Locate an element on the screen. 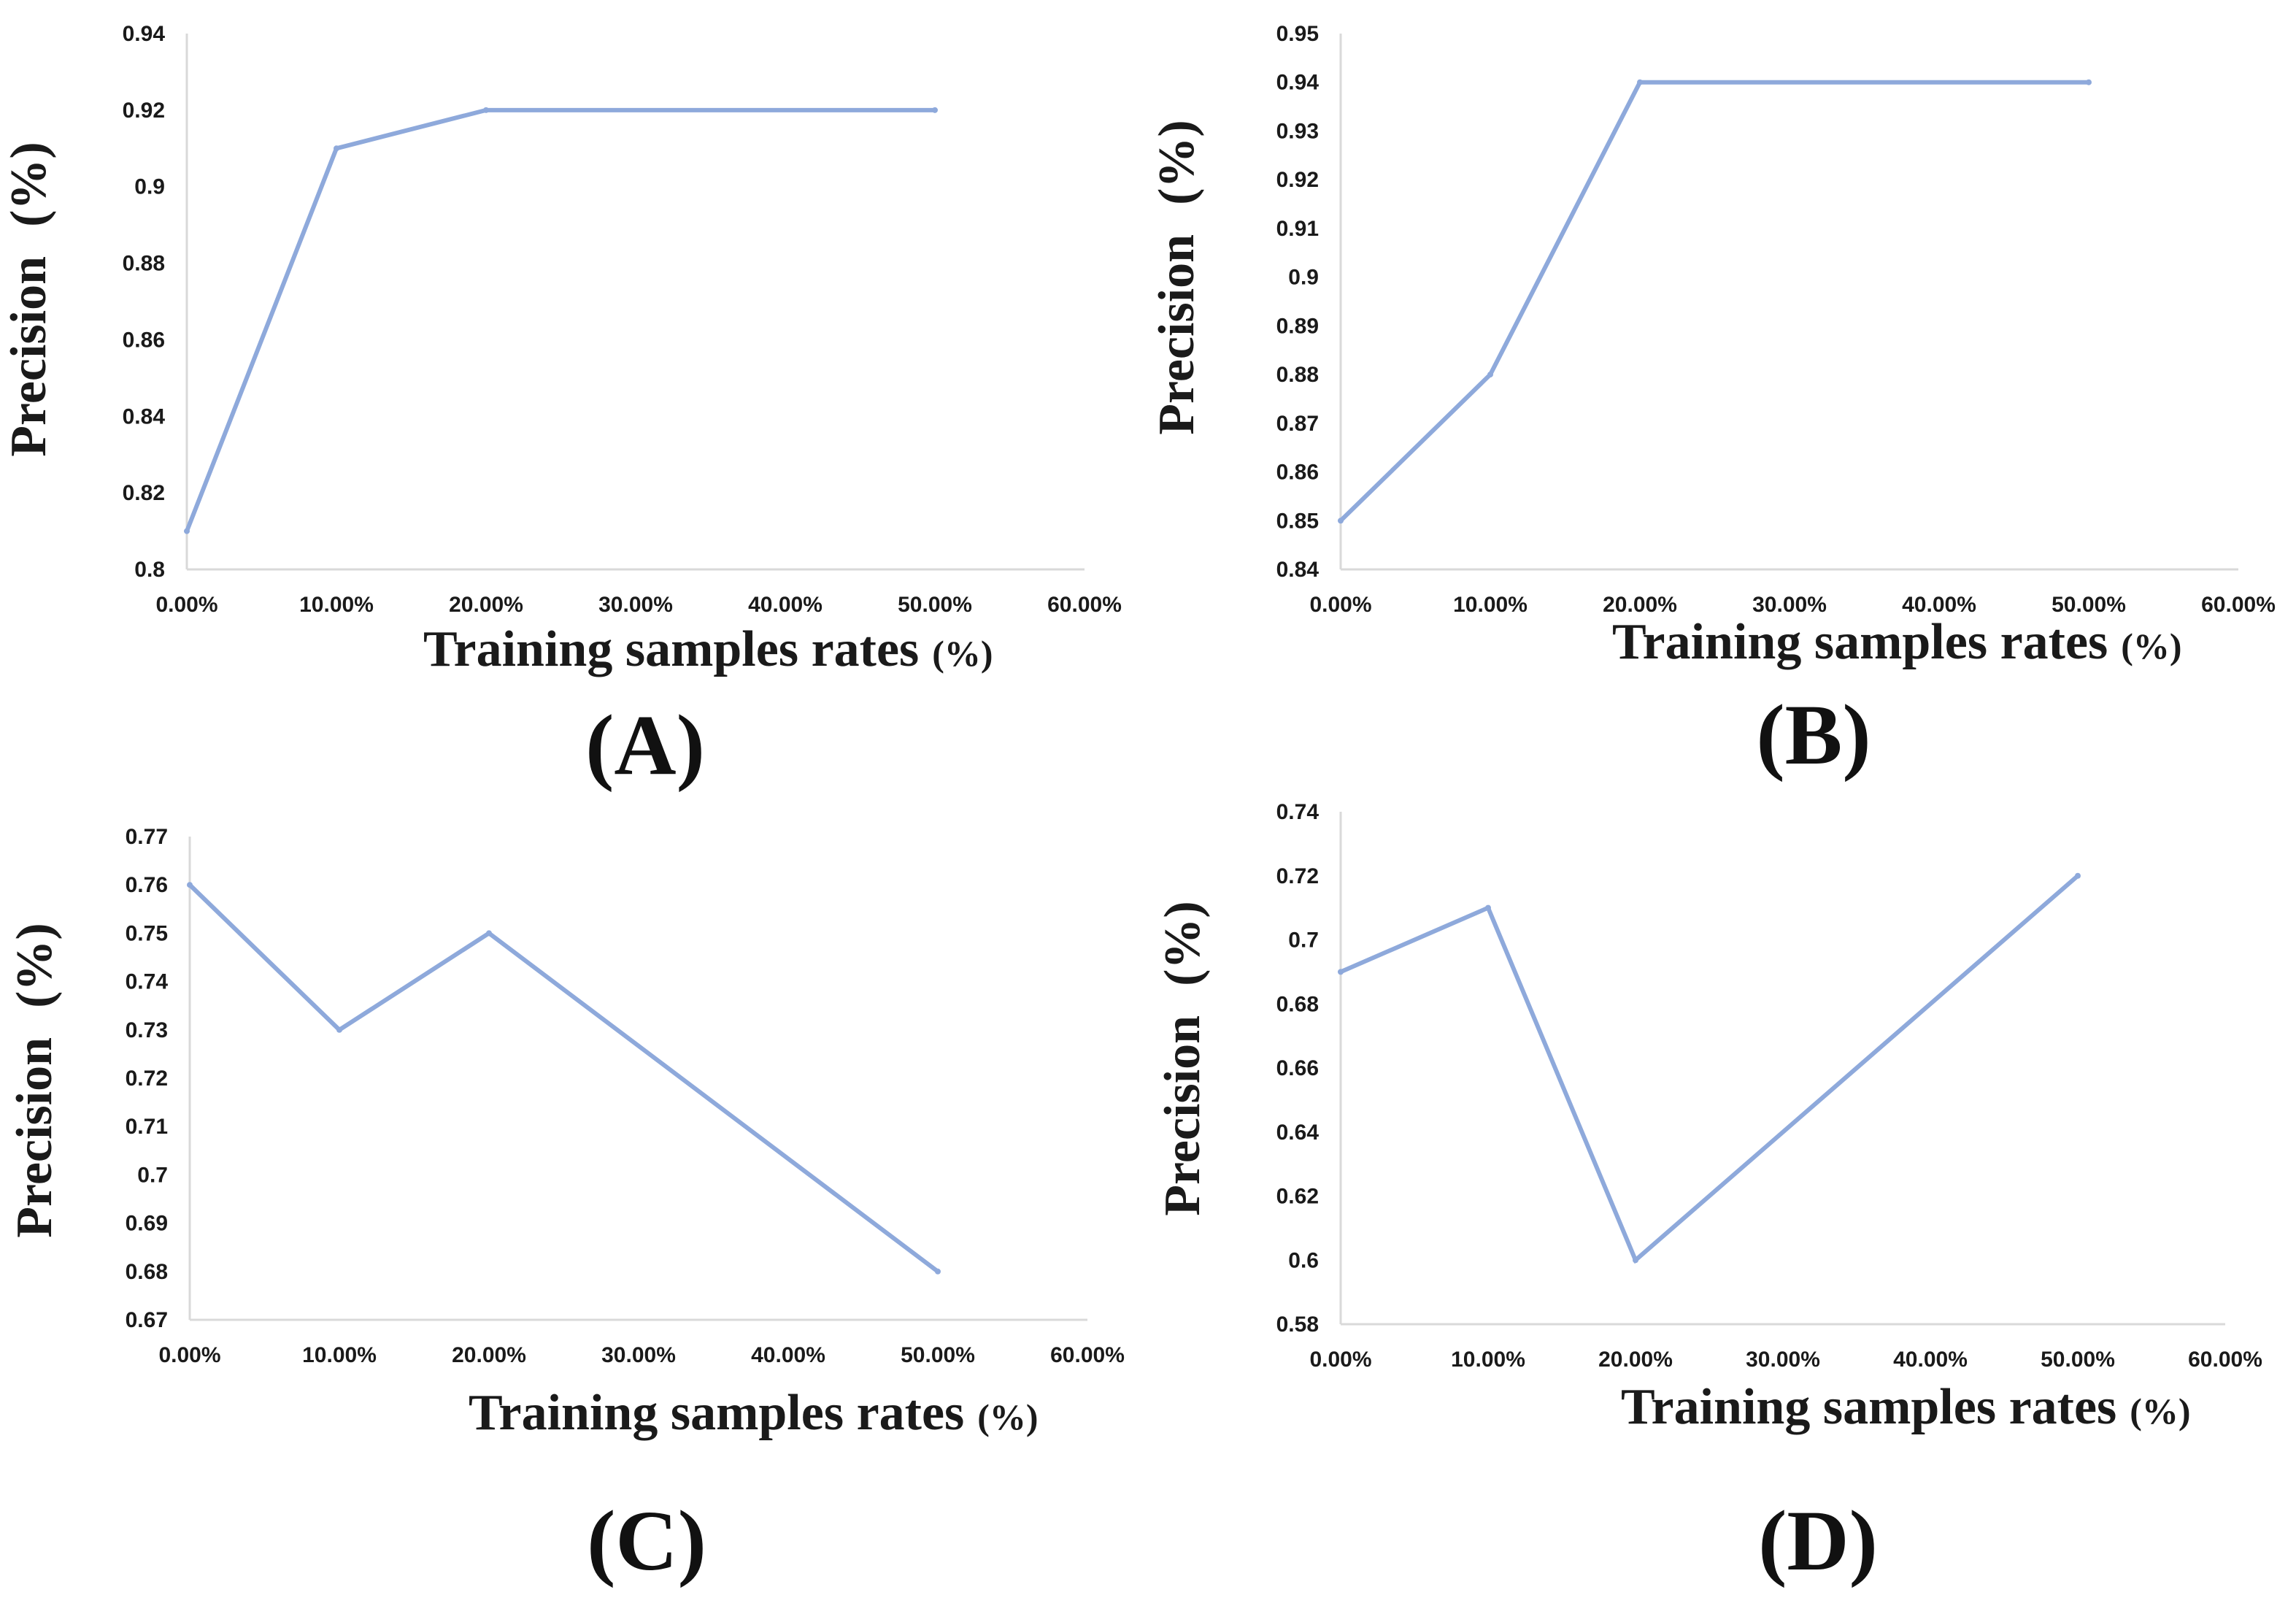  y-tick-label: 0.8 is located at coordinates (149, 570).